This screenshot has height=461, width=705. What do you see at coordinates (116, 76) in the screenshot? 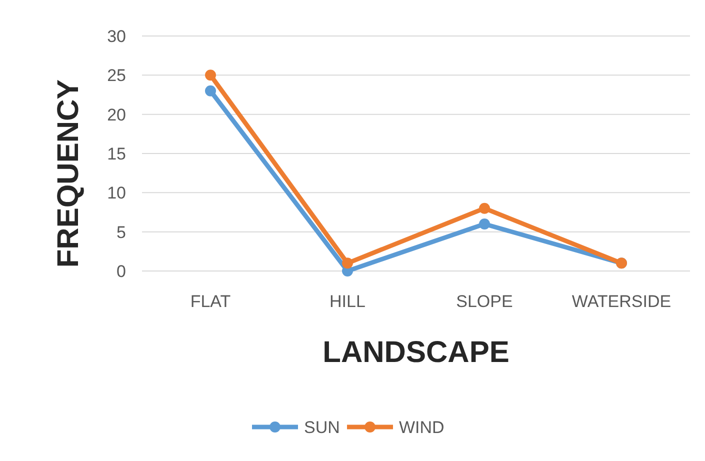
I see `y-tick-label: 25` at bounding box center [116, 76].